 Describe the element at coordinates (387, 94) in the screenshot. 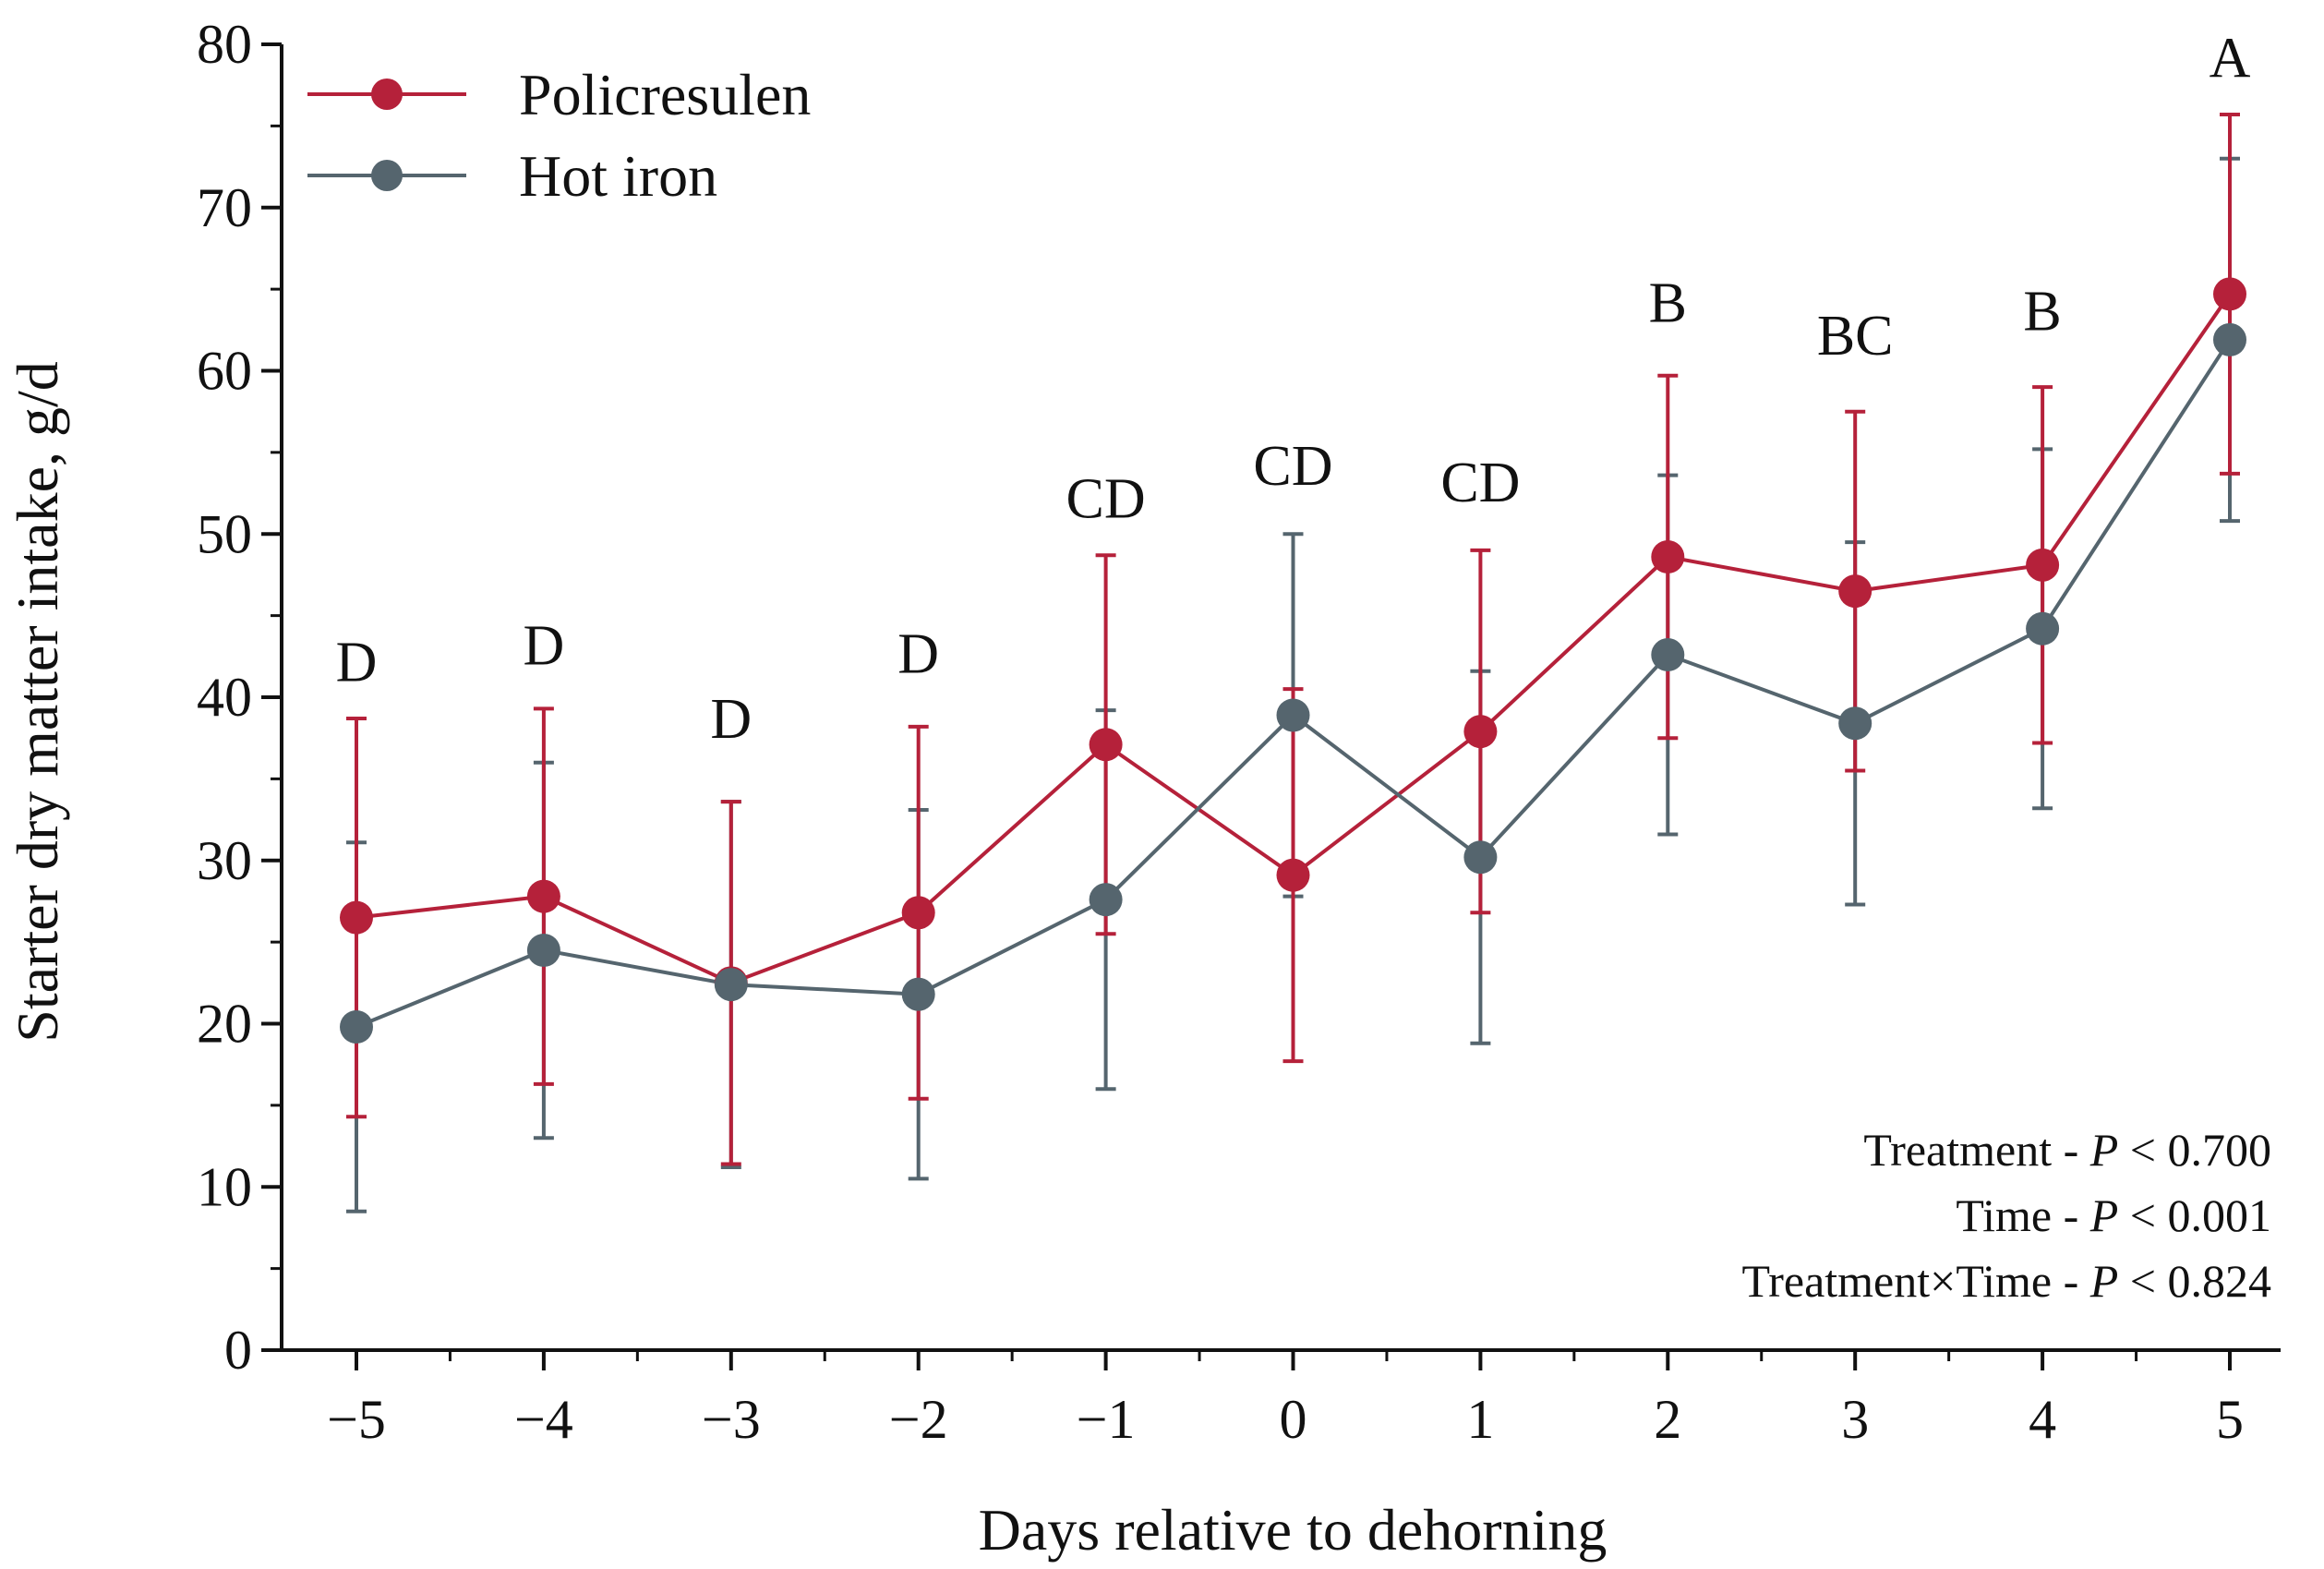

I see `legend-marker-policresulen` at that location.